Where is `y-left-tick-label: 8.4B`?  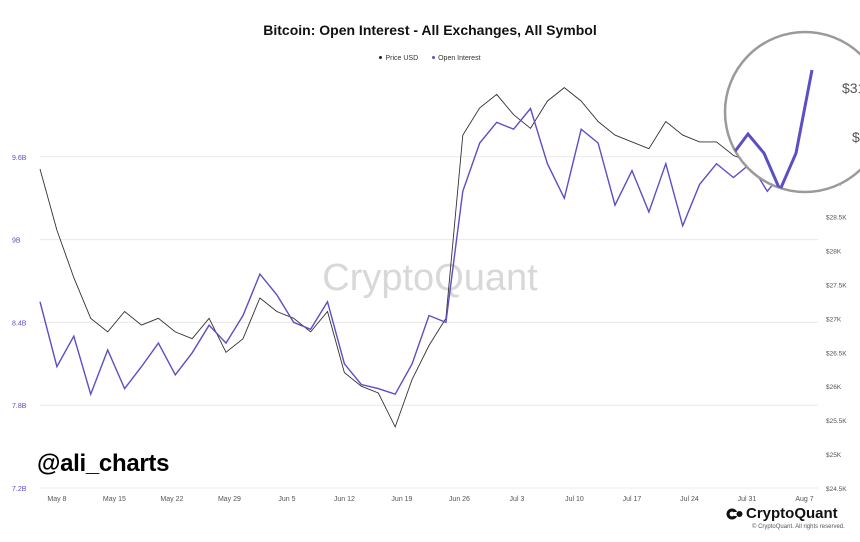
y-left-tick-label: 8.4B is located at coordinates (19, 323).